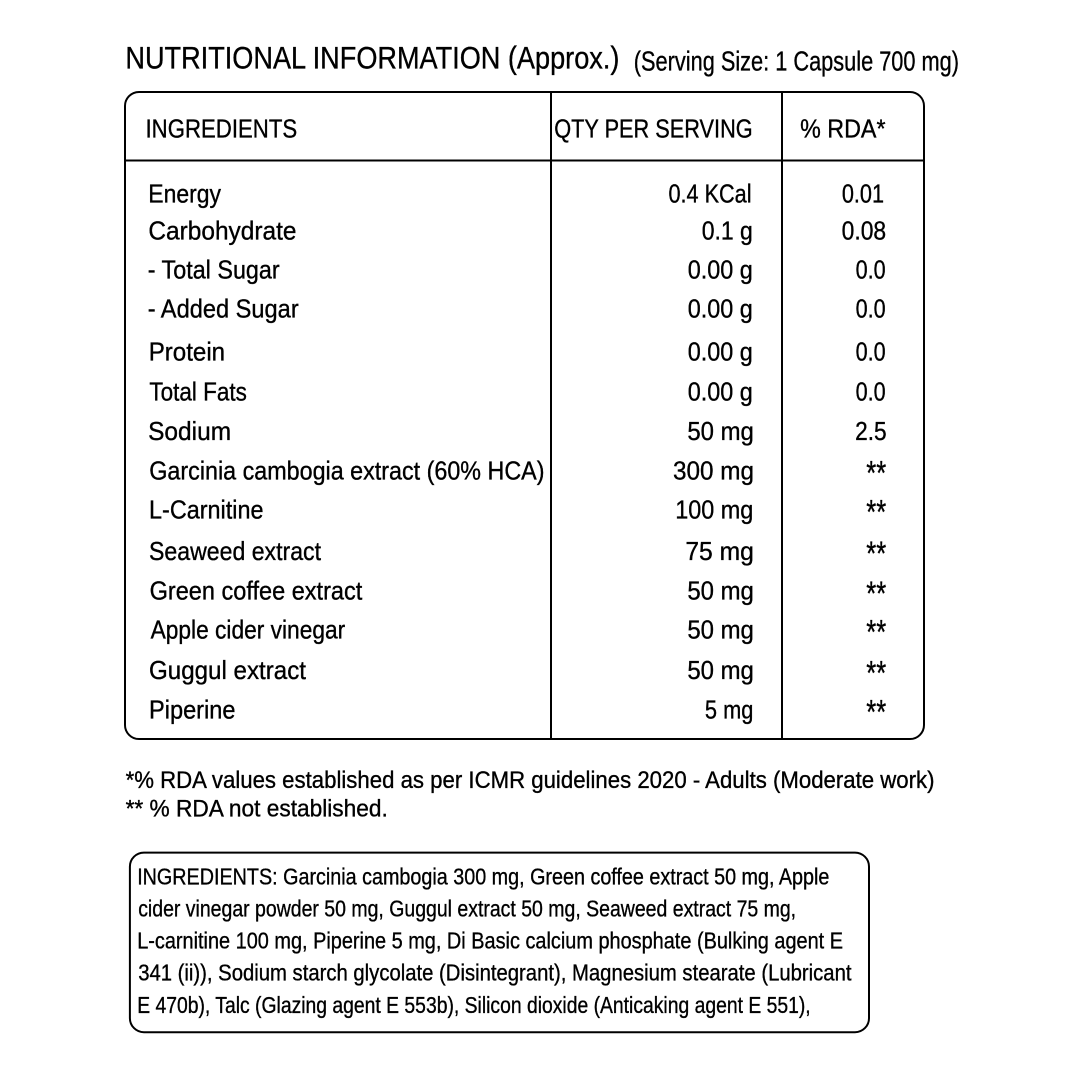 The image size is (1080, 1080). I want to click on svg-text: 0.08, so click(864, 230).